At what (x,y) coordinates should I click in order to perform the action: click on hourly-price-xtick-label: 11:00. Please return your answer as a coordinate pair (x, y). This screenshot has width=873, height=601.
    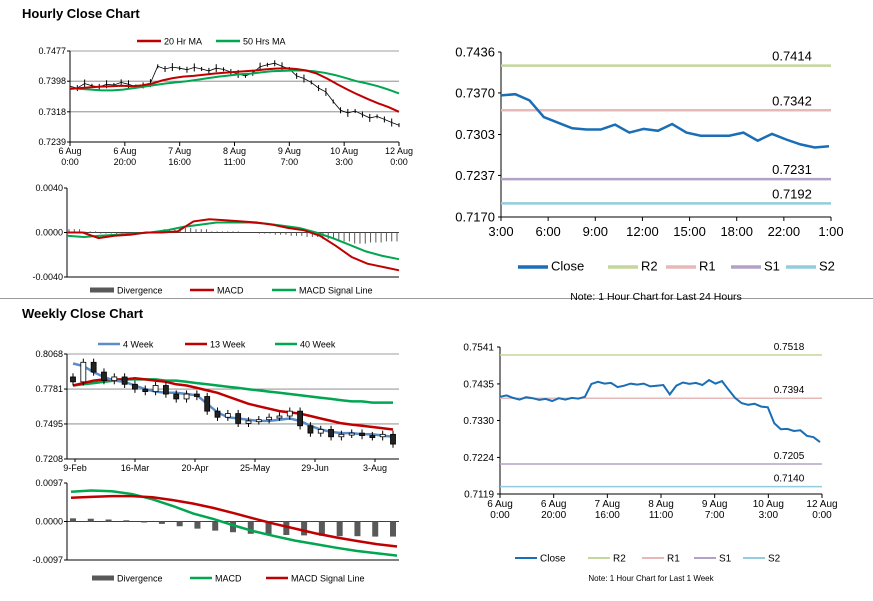
    Looking at the image, I should click on (235, 162).